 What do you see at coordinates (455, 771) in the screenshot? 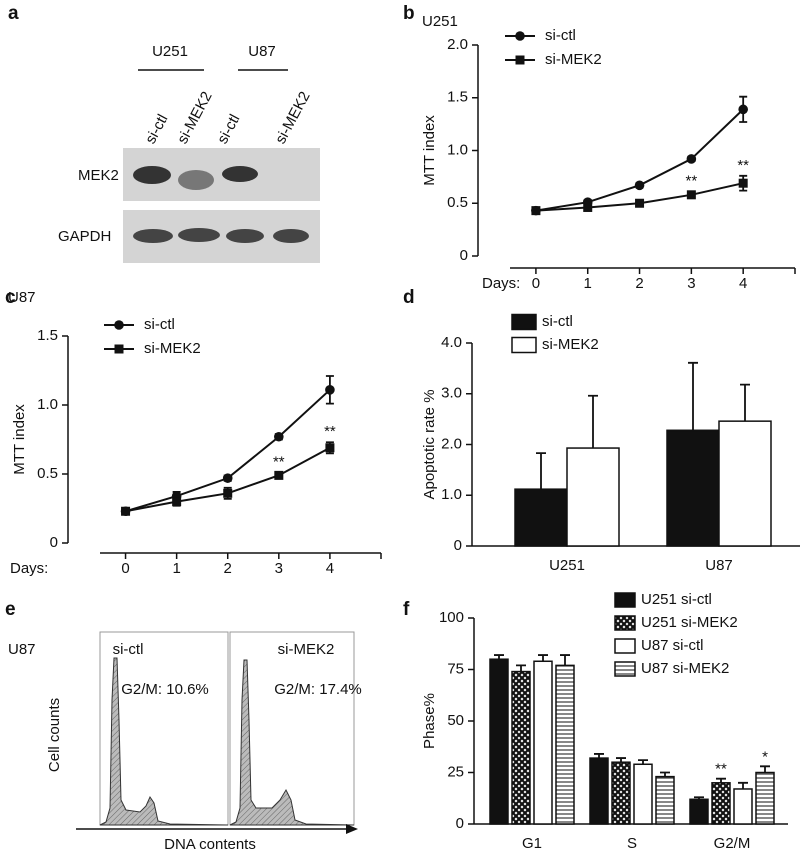
I see `y-tick-label: 25` at bounding box center [455, 771].